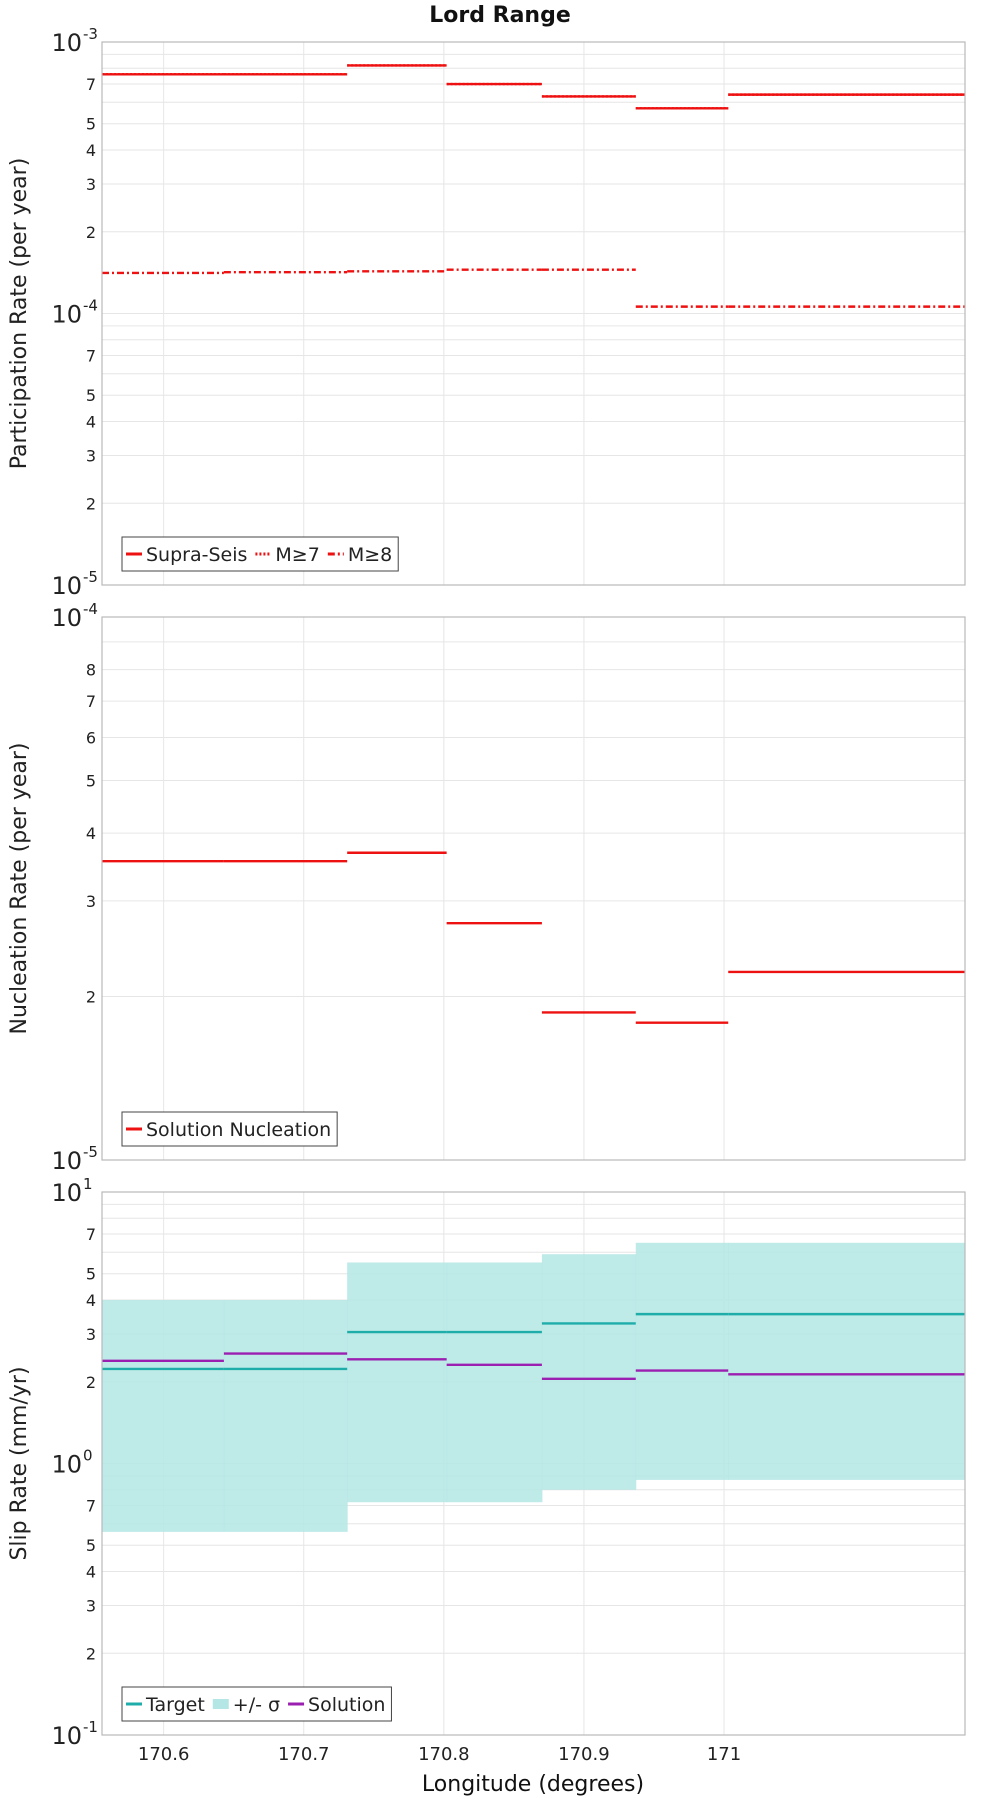  I want to click on legend-entry-label: M≥7, so click(297, 555).